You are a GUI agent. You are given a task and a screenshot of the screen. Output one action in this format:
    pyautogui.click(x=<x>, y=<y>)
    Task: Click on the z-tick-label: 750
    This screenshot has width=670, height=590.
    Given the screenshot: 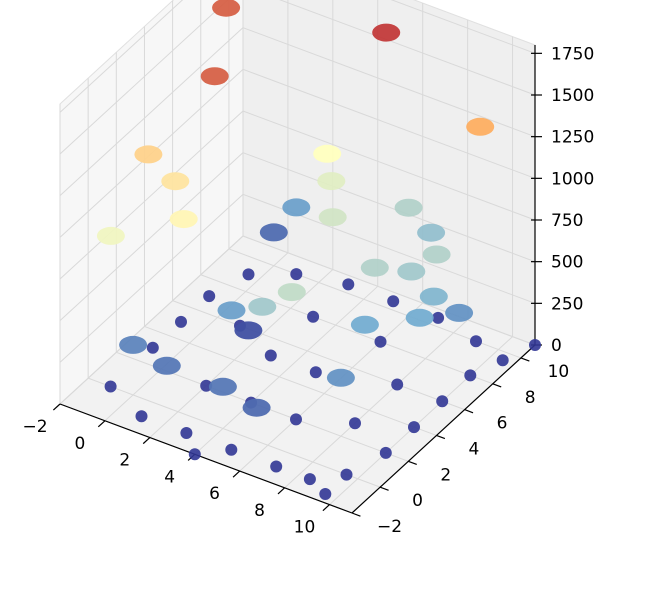 What is the action you would take?
    pyautogui.click(x=567, y=221)
    